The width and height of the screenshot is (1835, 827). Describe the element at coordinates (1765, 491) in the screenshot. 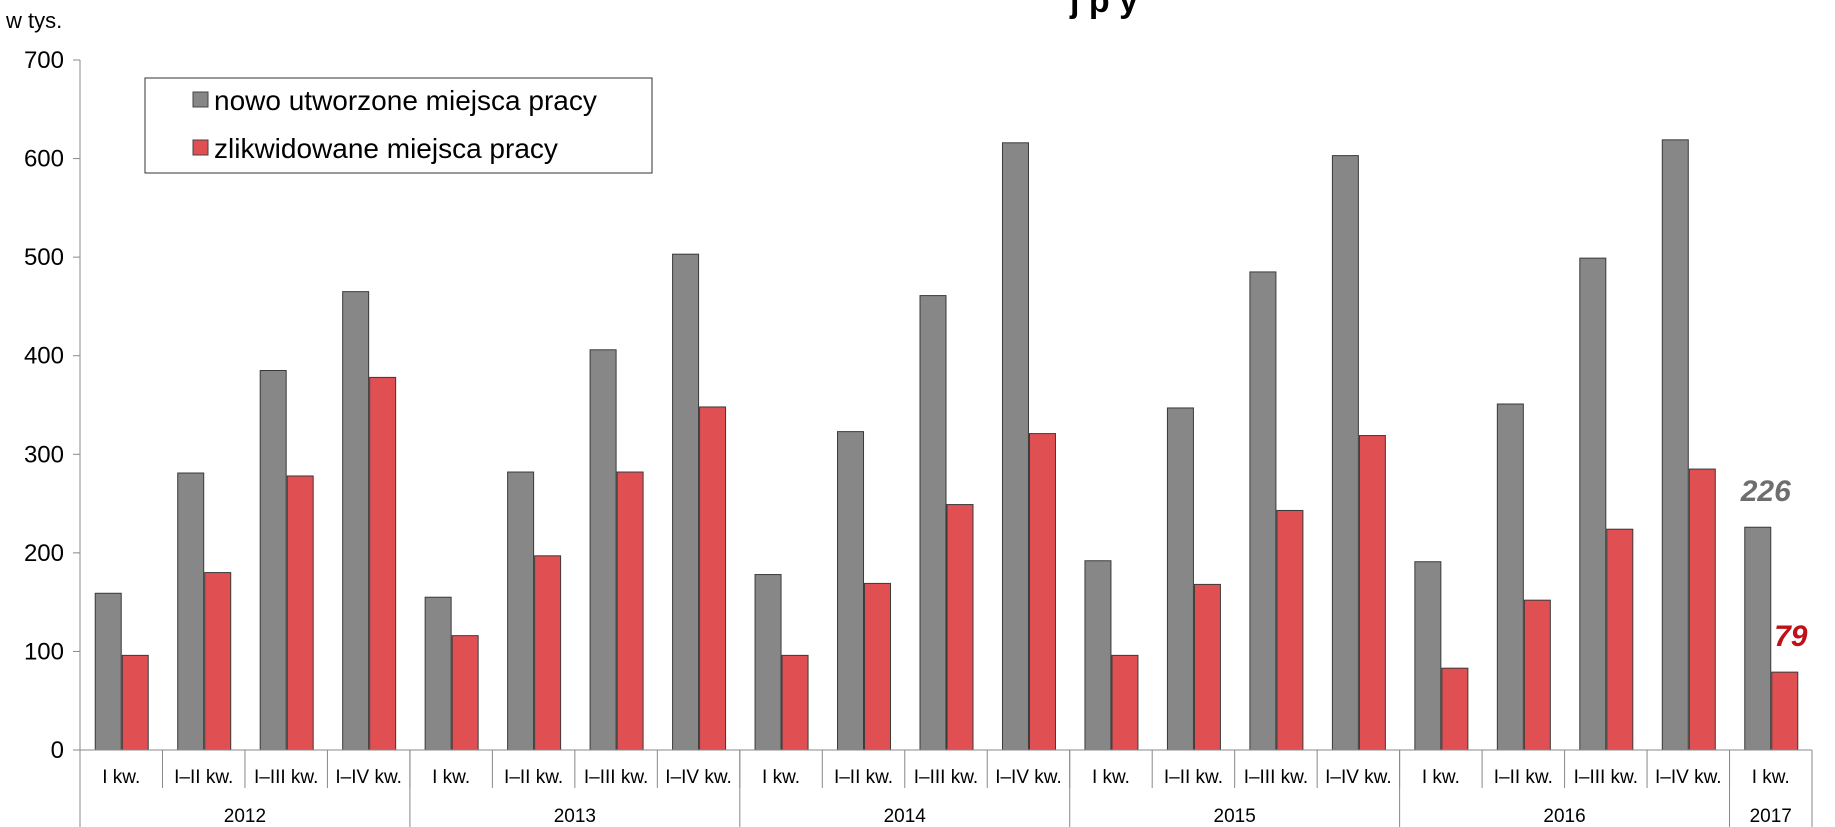

I see `data-annotation-label: 226` at that location.